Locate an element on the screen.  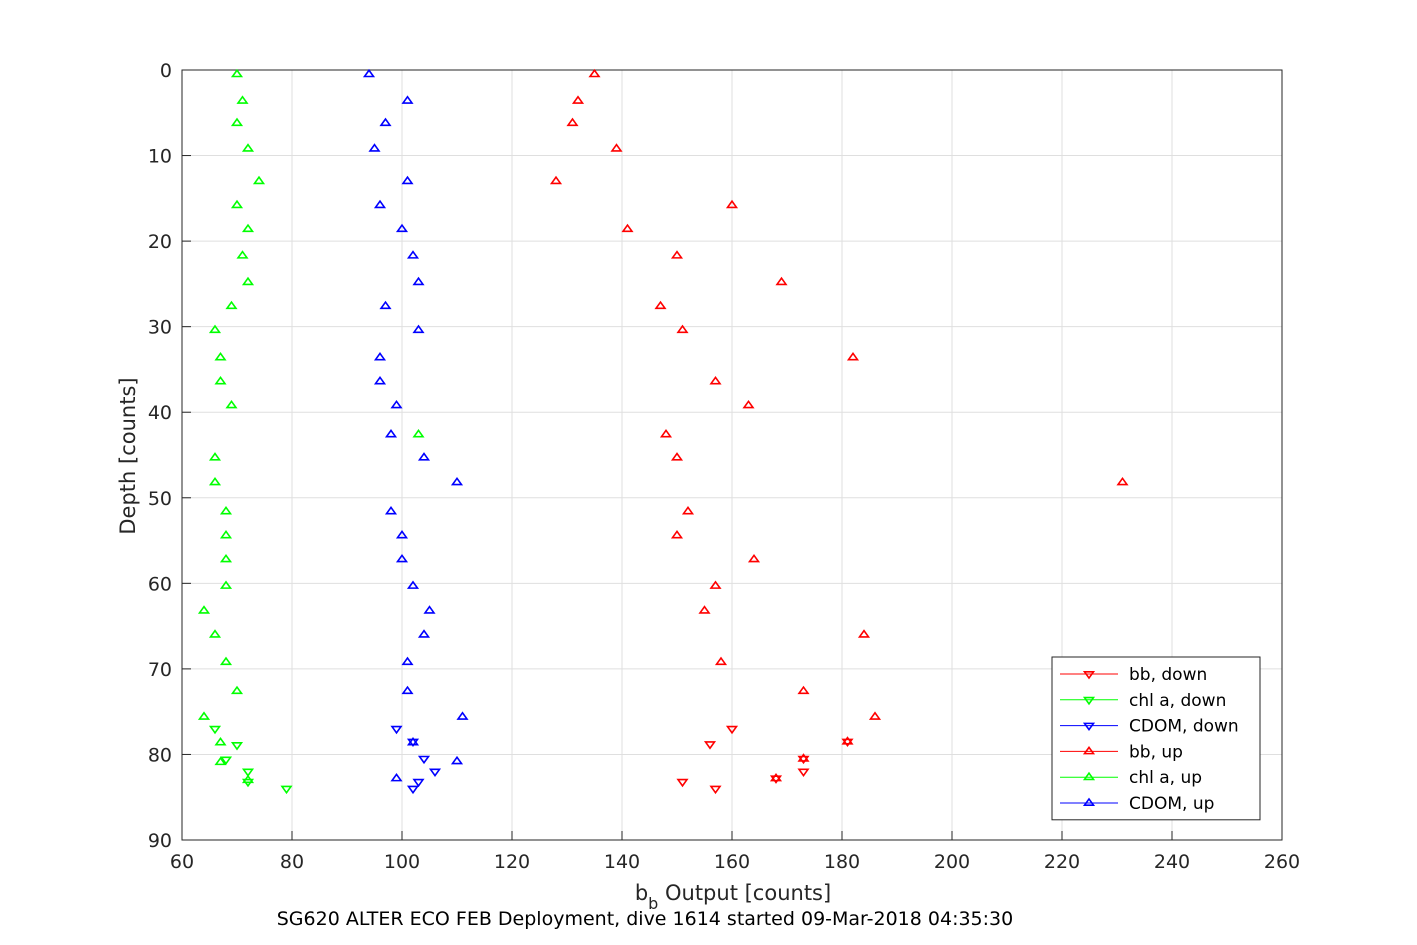
y-tick-label: 70 is located at coordinates (160, 670).